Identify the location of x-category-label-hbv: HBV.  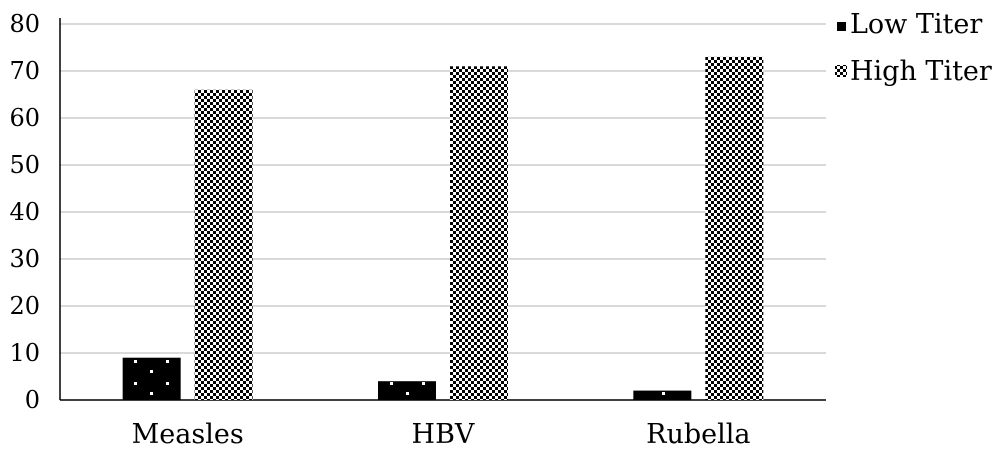
(443, 434).